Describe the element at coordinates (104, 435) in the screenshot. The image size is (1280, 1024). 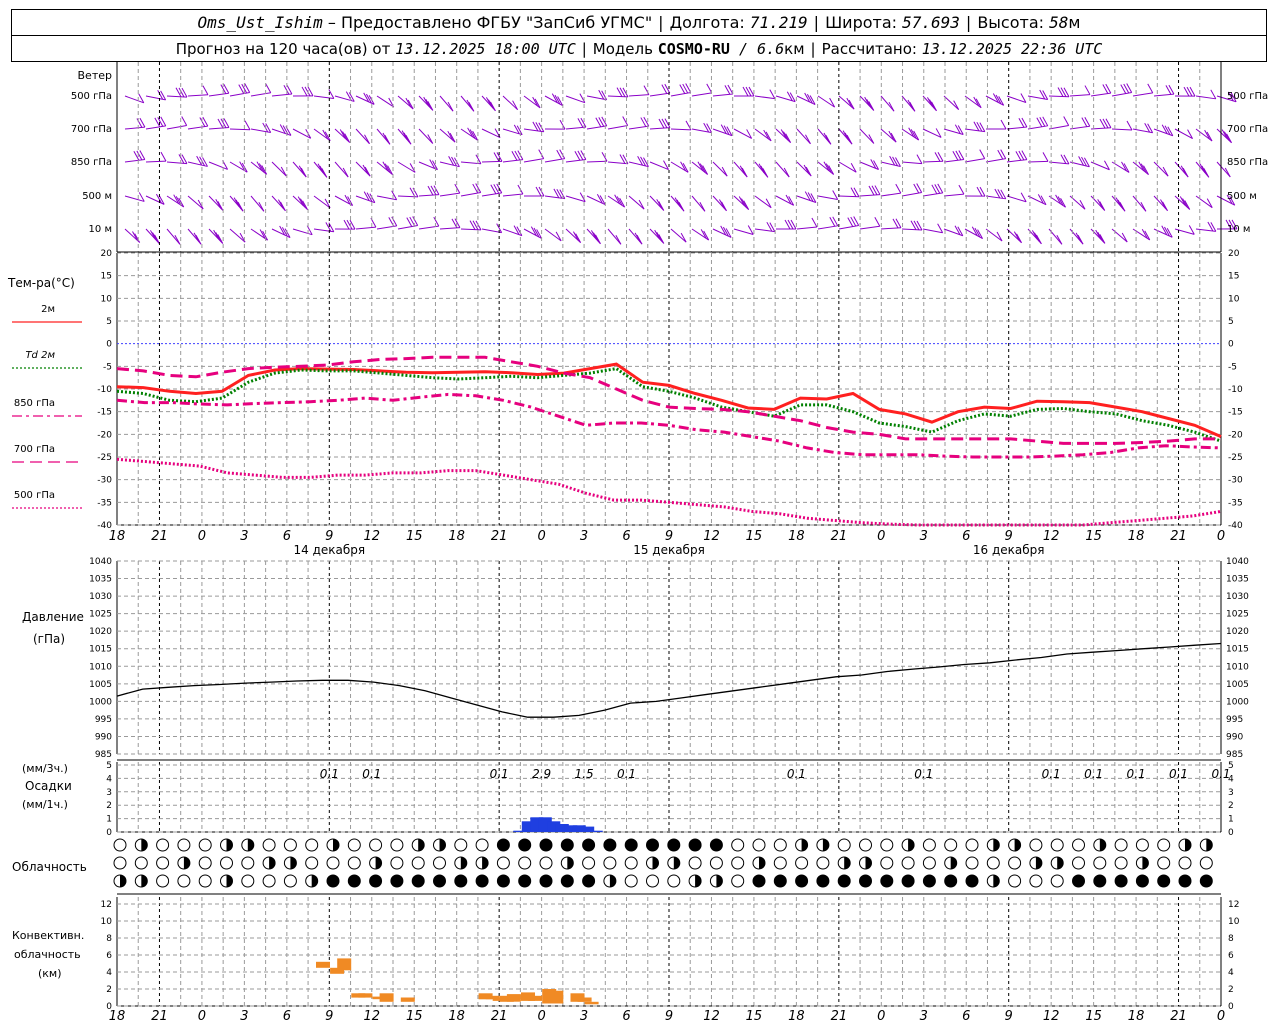
I see `temp-tick: -20` at that location.